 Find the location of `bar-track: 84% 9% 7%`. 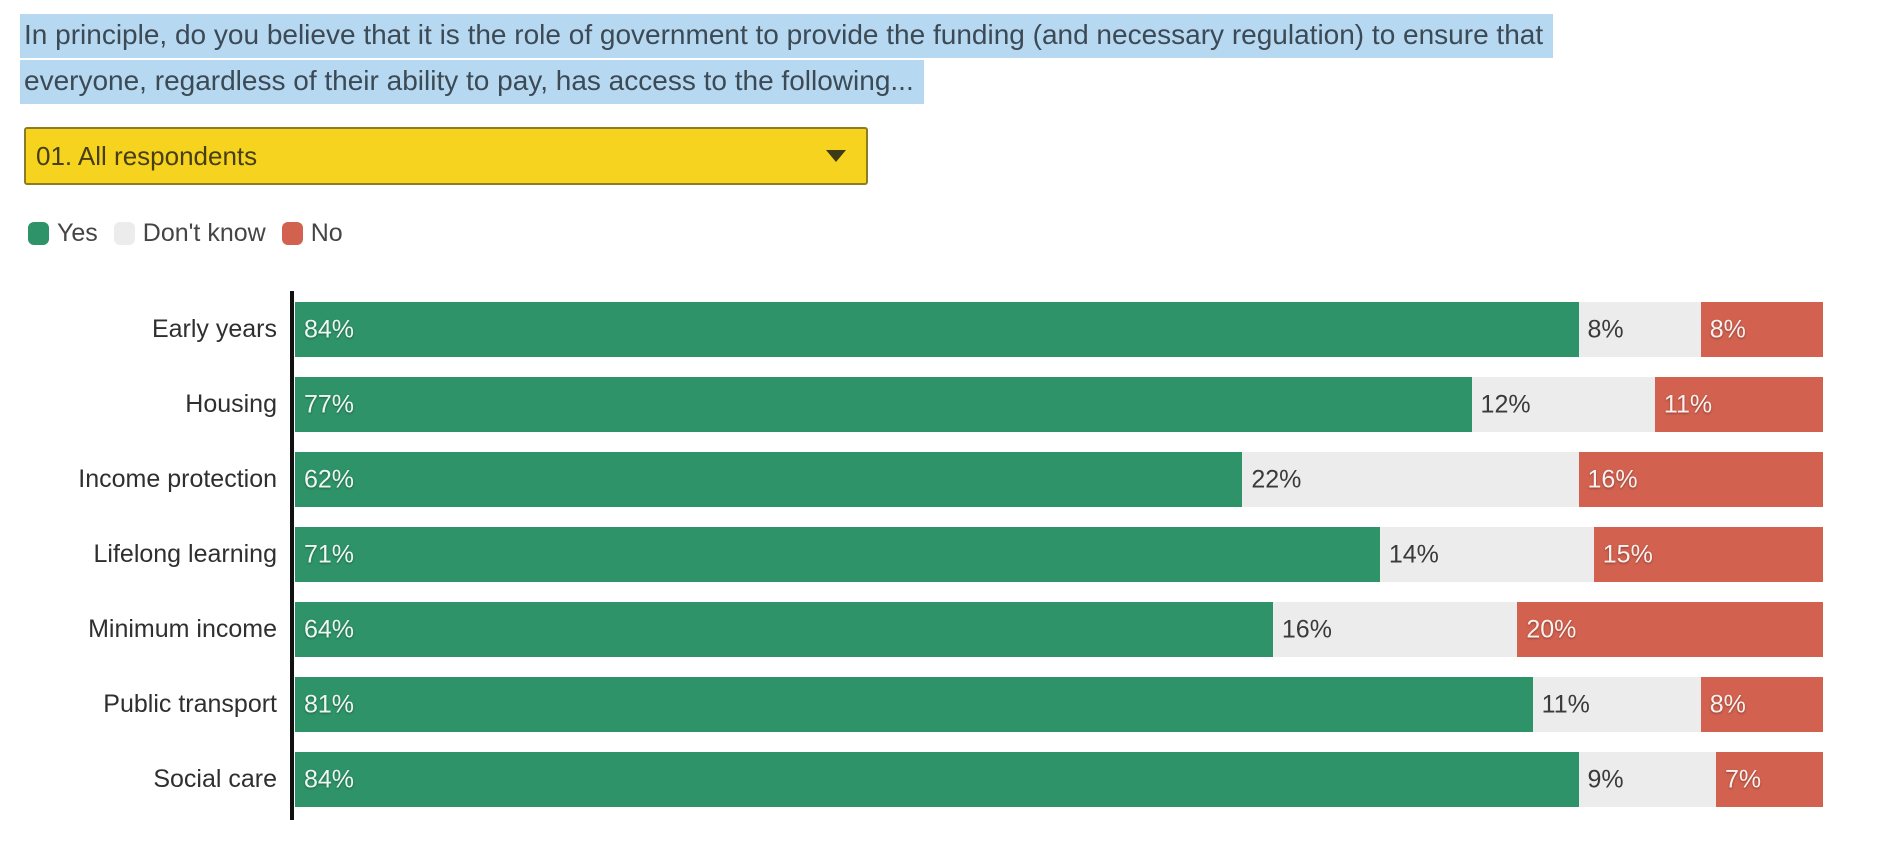

bar-track: 84% 9% 7% is located at coordinates (1059, 779).